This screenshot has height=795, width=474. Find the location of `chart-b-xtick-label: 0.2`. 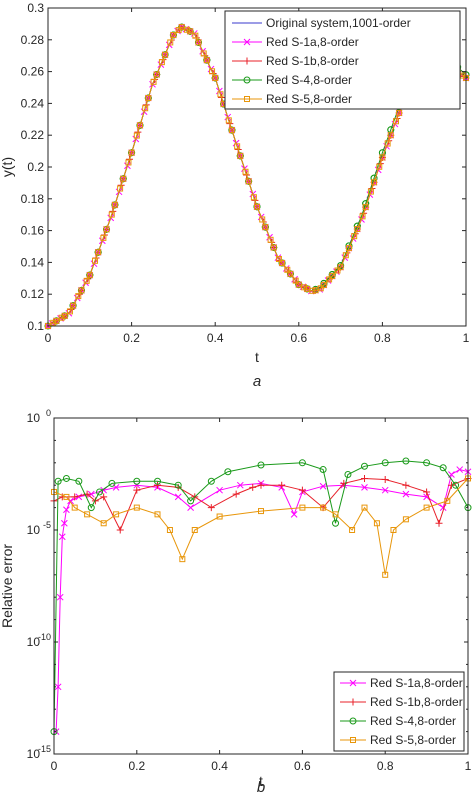

chart-b-xtick-label: 0.2 is located at coordinates (136, 766).